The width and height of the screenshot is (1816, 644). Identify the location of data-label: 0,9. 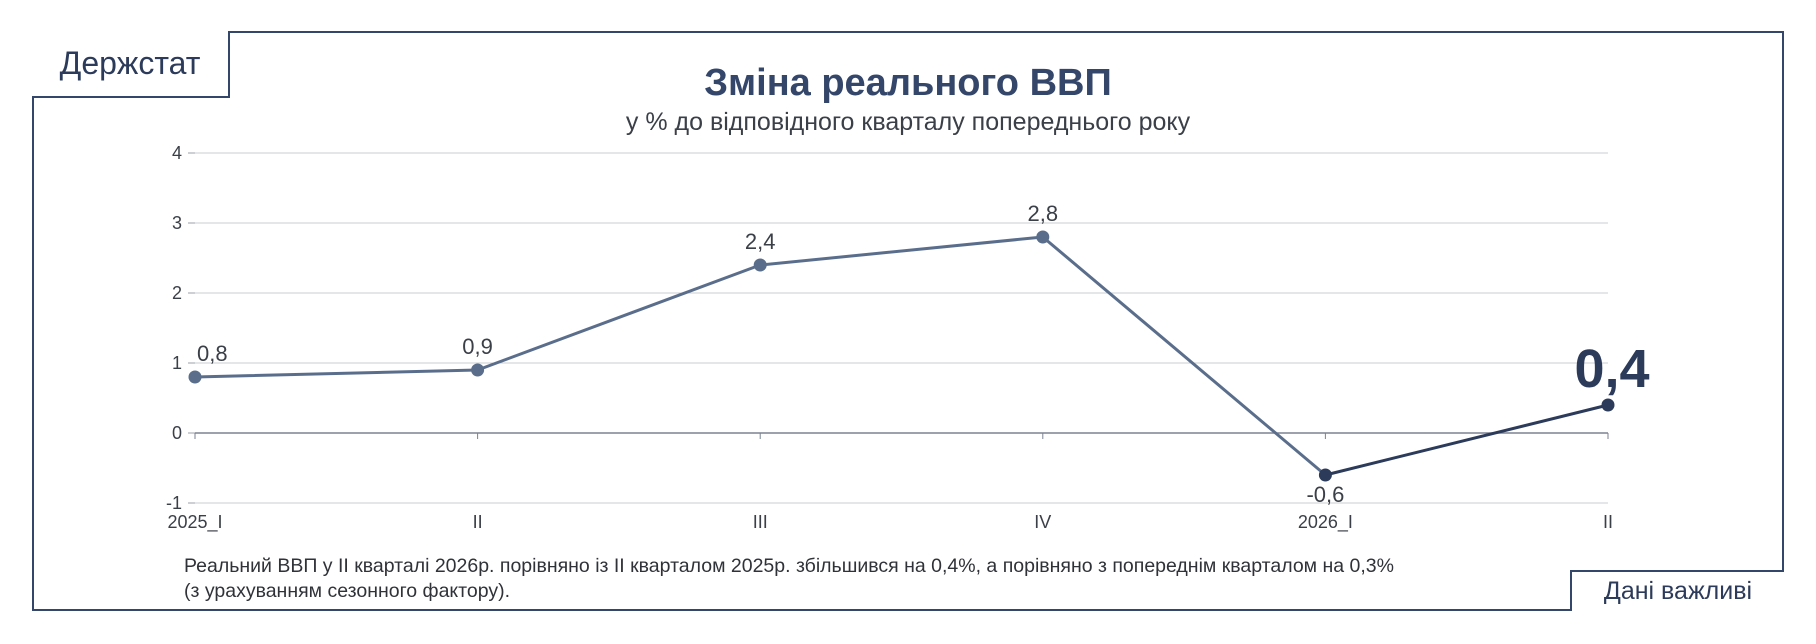
(477, 346).